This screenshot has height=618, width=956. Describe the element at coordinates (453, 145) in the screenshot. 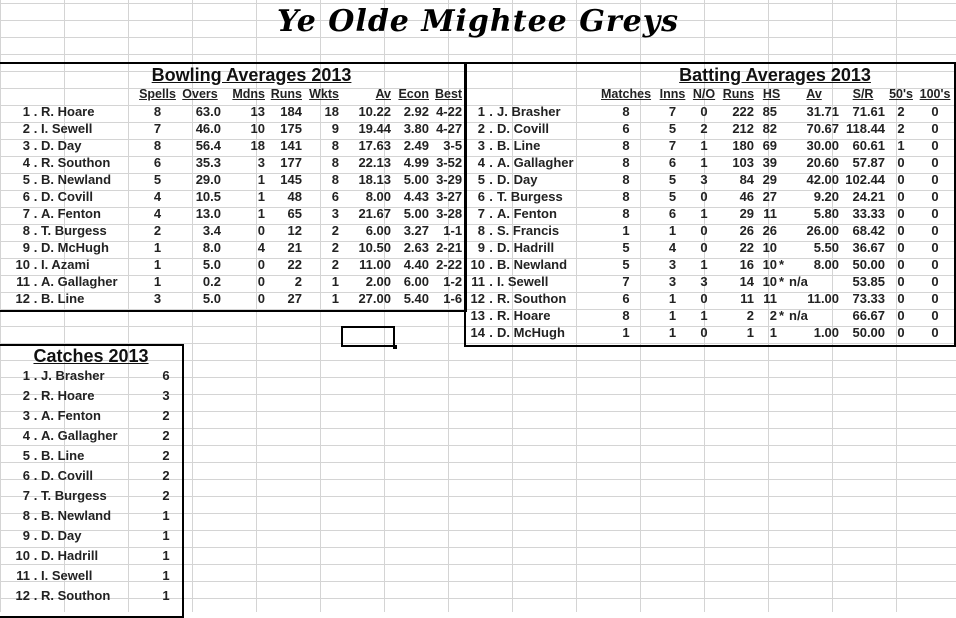

I see `best: 3-5` at that location.